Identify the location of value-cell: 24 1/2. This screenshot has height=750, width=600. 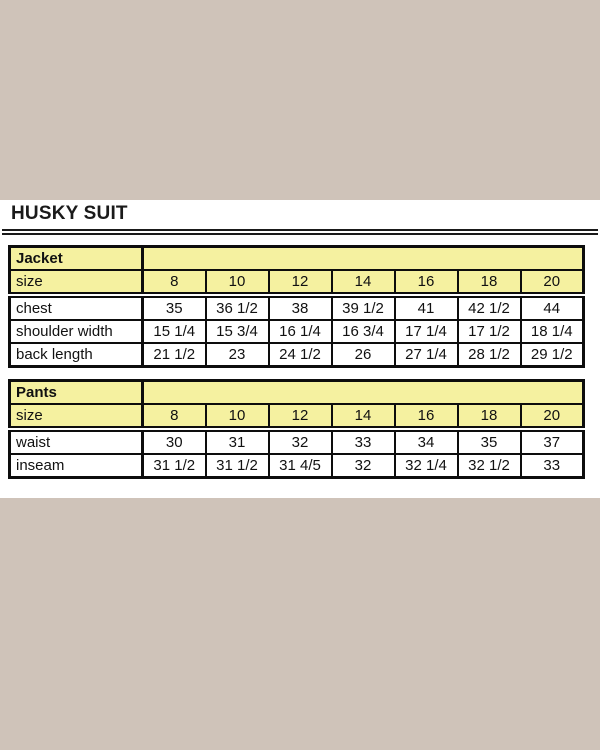
(300, 355).